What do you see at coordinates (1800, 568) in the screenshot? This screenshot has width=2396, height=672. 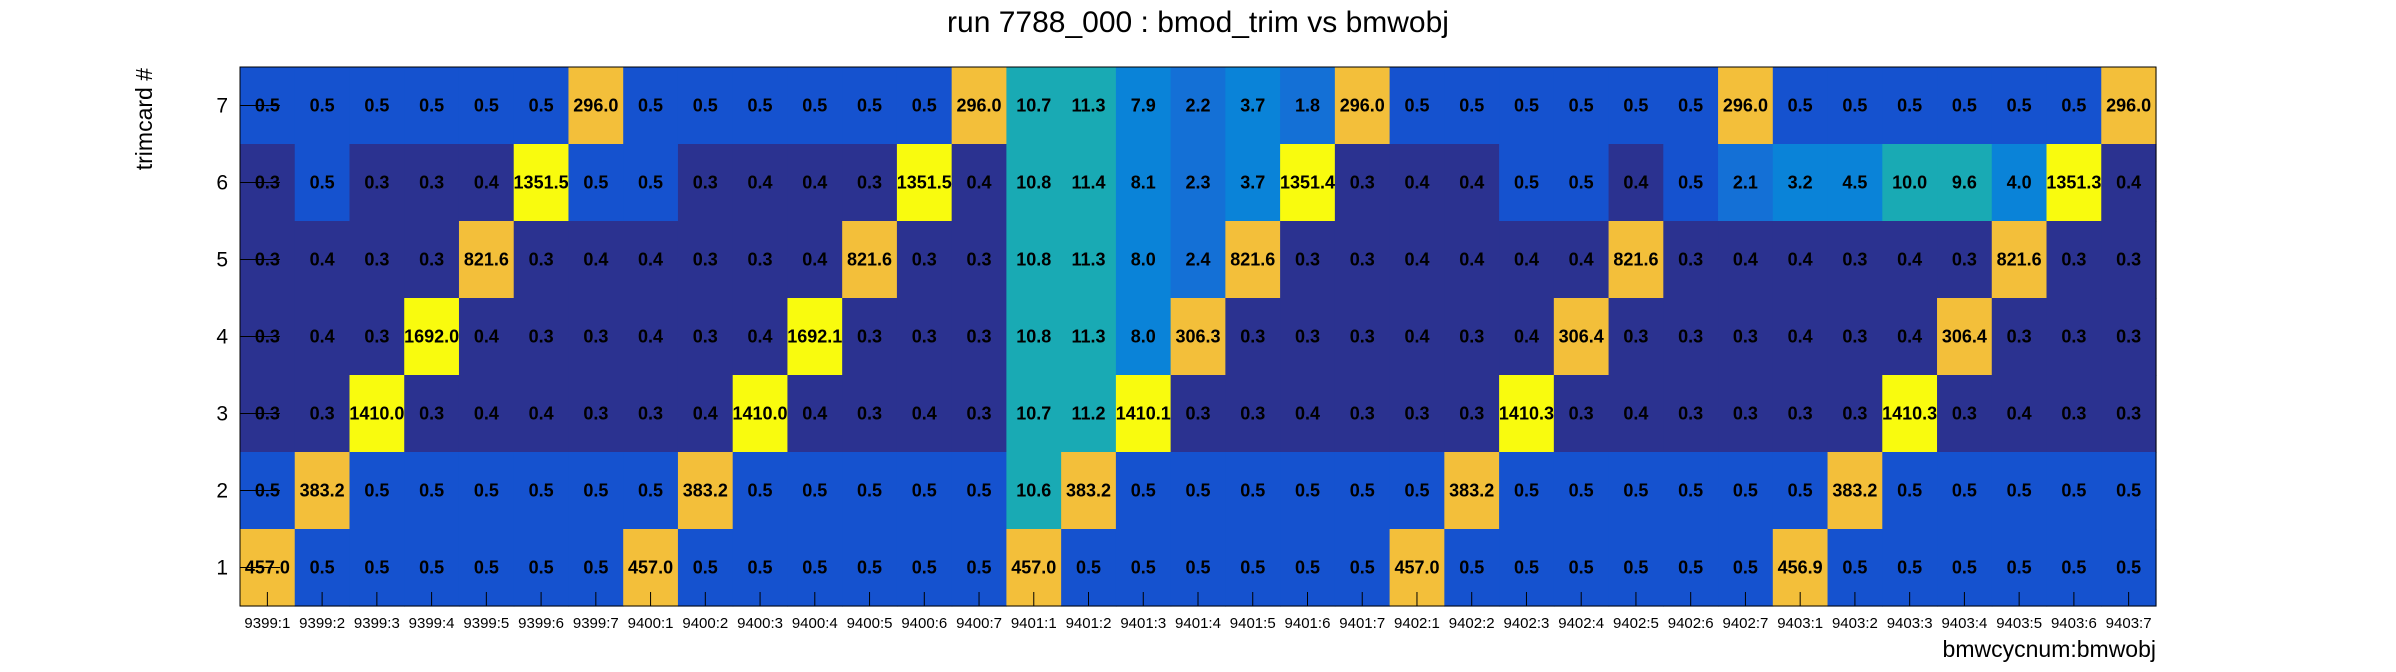 I see `cell-value-label: 456.9` at bounding box center [1800, 568].